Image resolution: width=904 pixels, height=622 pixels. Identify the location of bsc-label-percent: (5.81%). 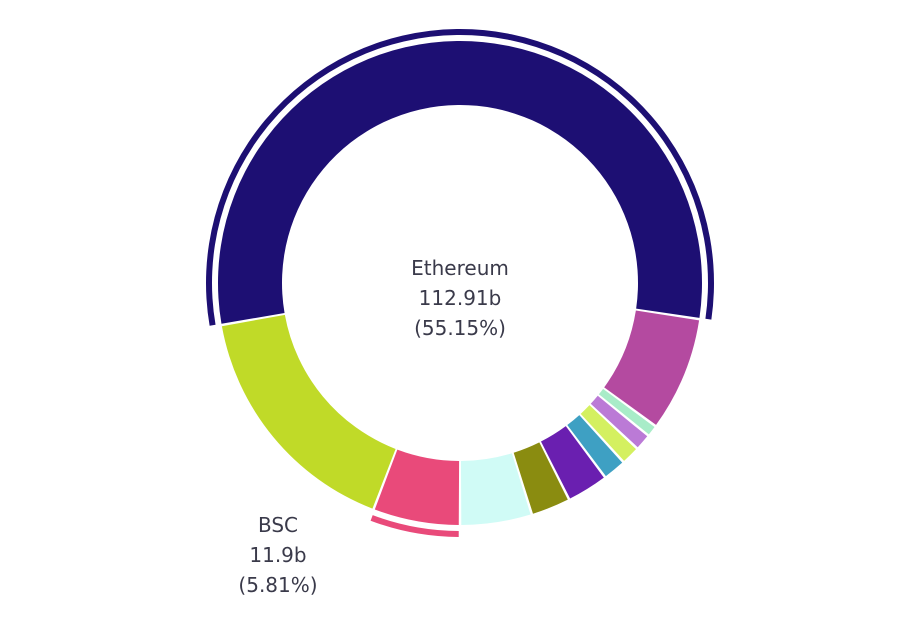
(278, 585).